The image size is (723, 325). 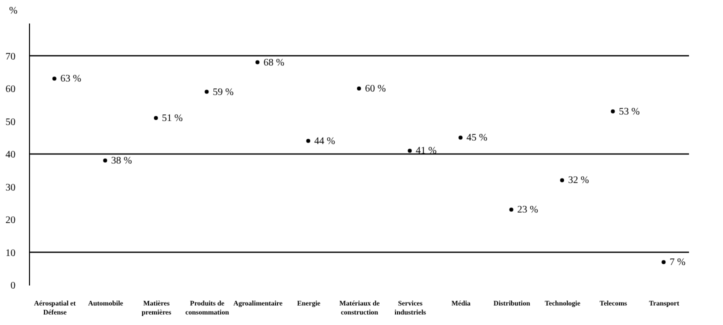 I want to click on data-label: 23 %, so click(x=527, y=210).